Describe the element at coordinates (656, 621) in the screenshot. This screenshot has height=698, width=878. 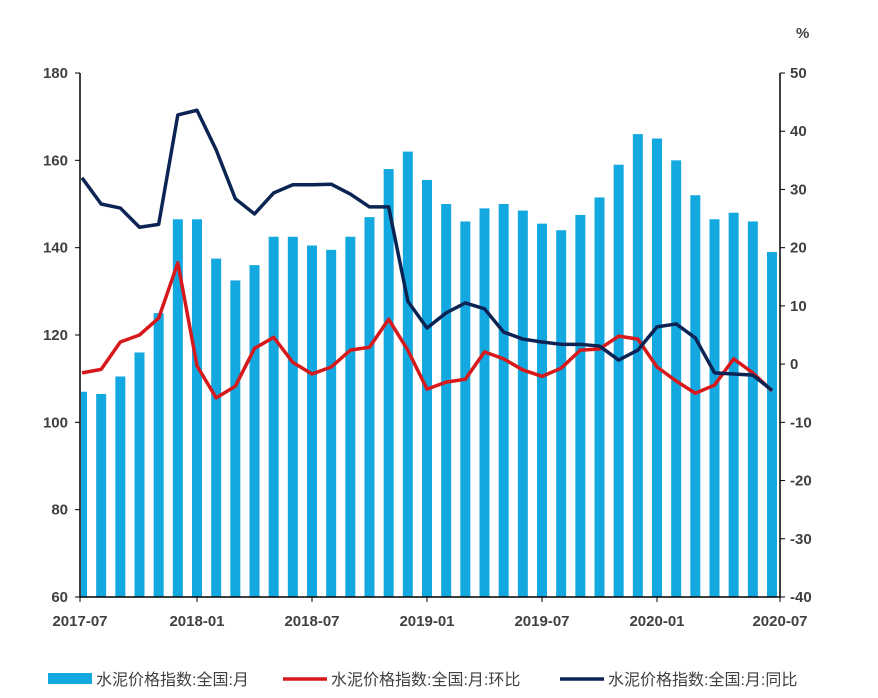
I see `x-tick-label: 2020-01` at that location.